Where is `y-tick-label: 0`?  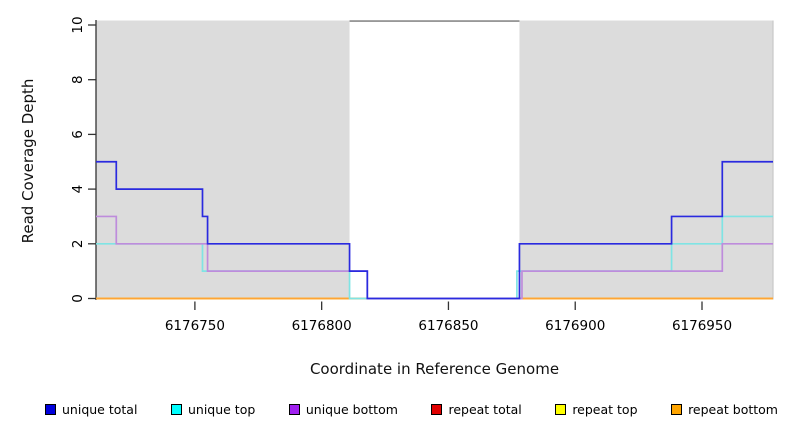
y-tick-label: 0 is located at coordinates (78, 298).